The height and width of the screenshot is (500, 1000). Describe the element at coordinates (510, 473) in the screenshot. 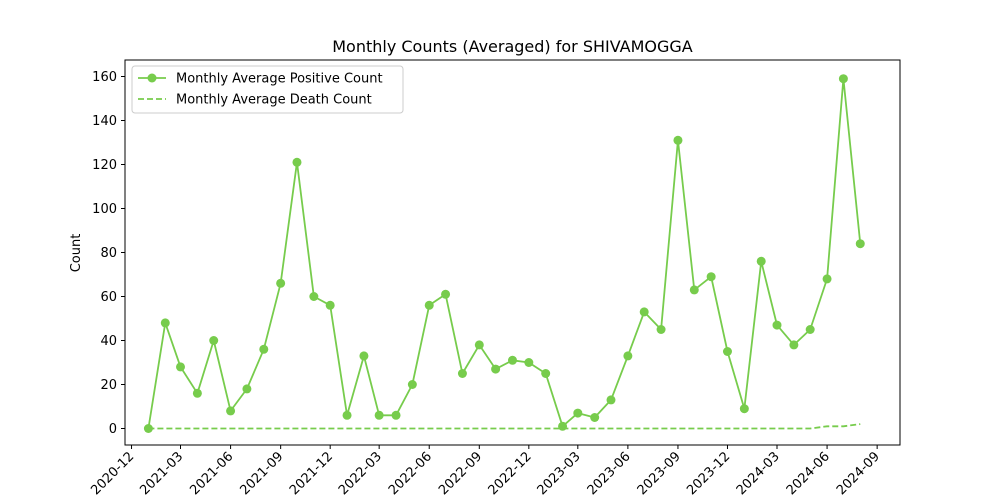

I see `x-tick-label: 2022-12` at that location.